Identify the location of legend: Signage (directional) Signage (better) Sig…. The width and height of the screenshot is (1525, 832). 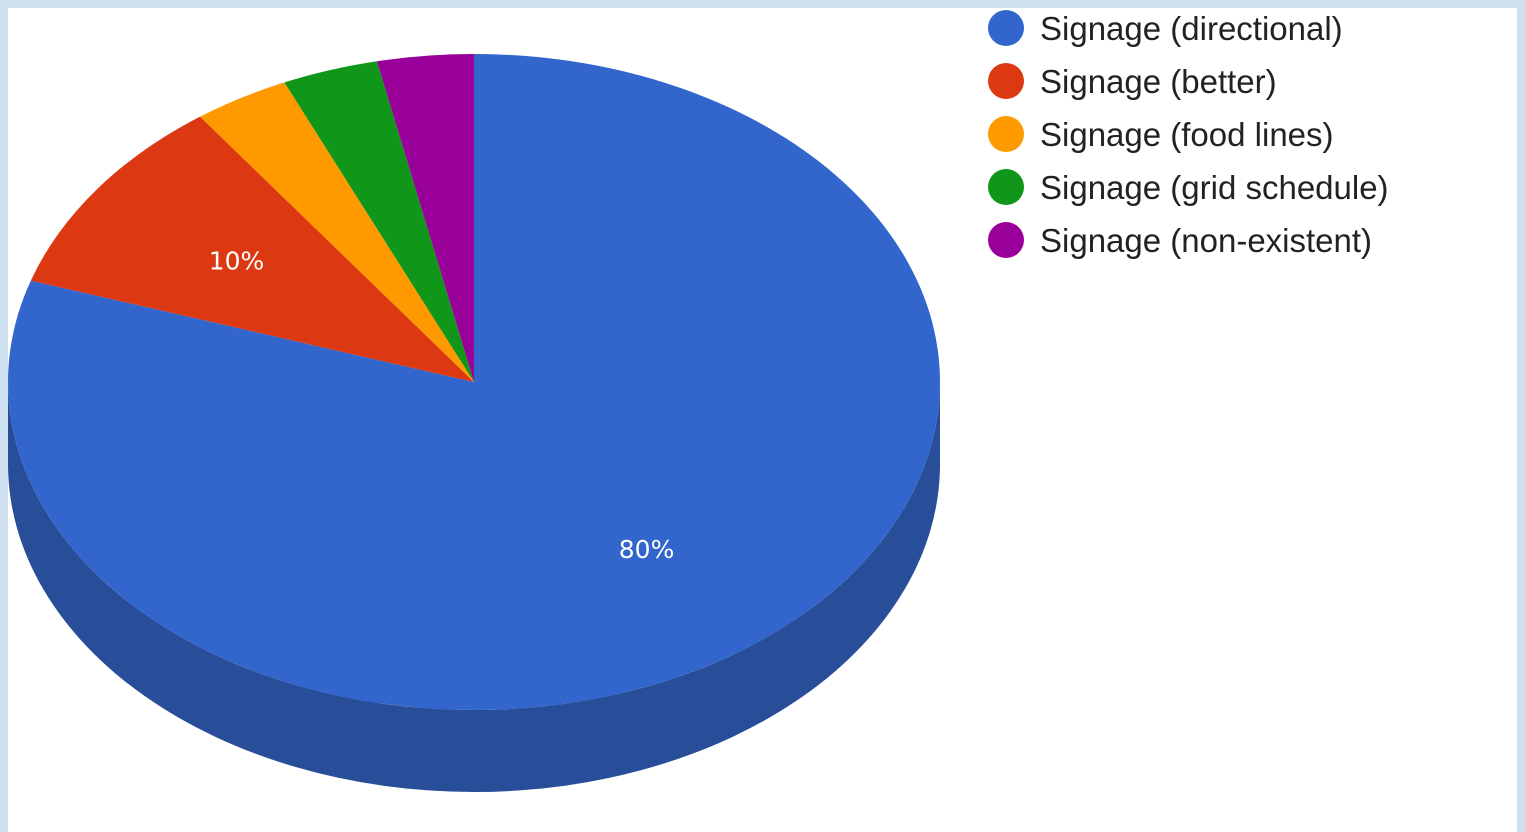
(1188, 134).